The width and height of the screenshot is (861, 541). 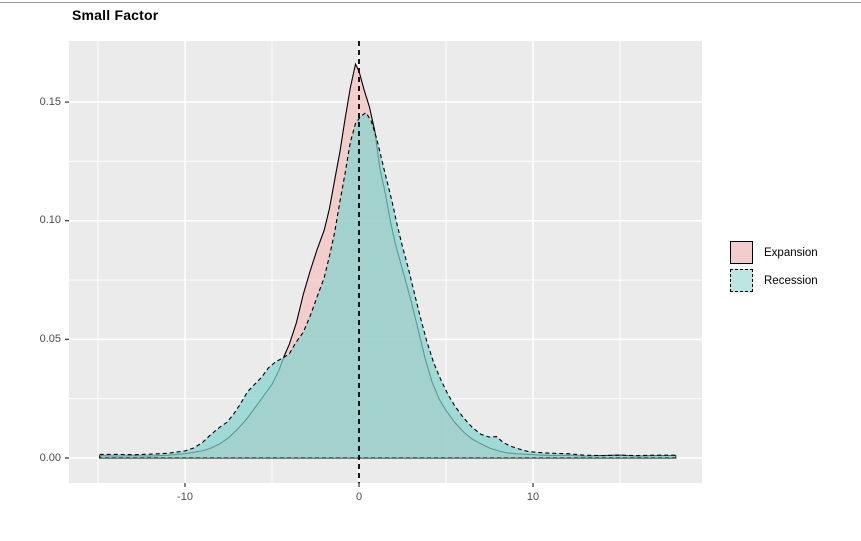 I want to click on y-axis-tick-label: 0.05, so click(x=50, y=338).